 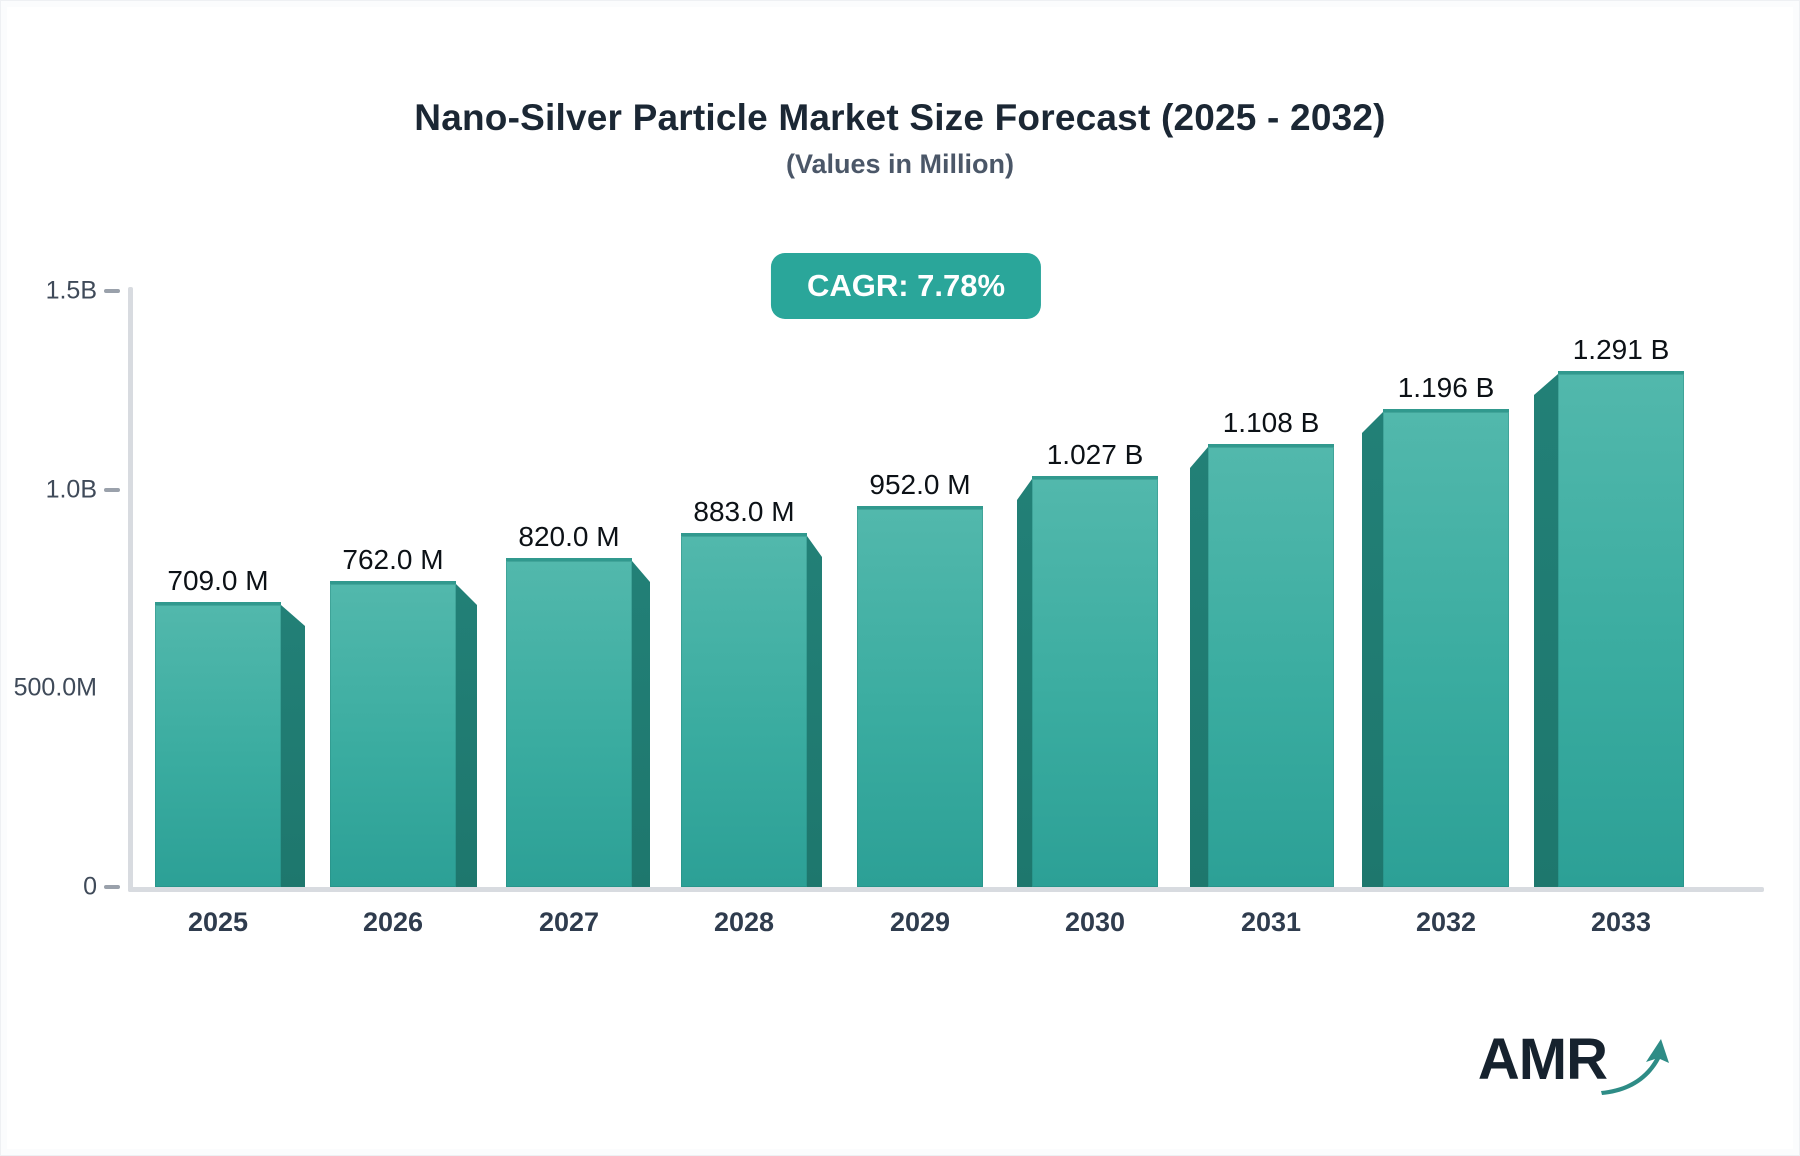 What do you see at coordinates (1095, 922) in the screenshot?
I see `x-axis-label-2030: 2030` at bounding box center [1095, 922].